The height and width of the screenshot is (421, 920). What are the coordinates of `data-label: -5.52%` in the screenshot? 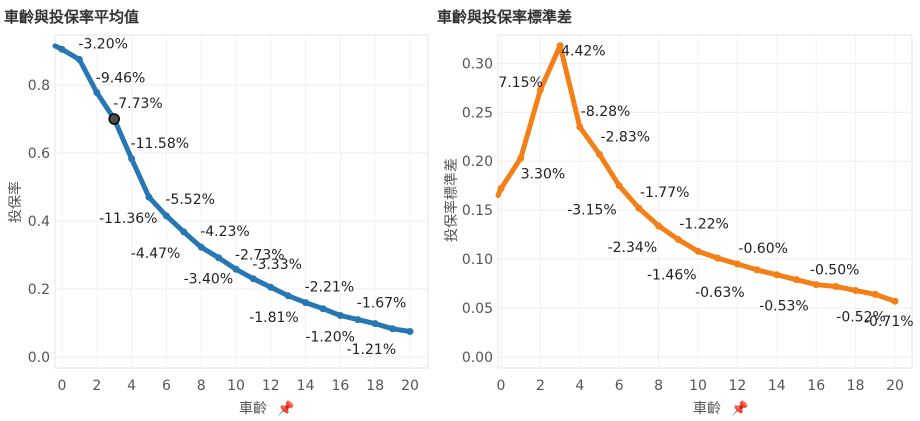 It's located at (190, 200).